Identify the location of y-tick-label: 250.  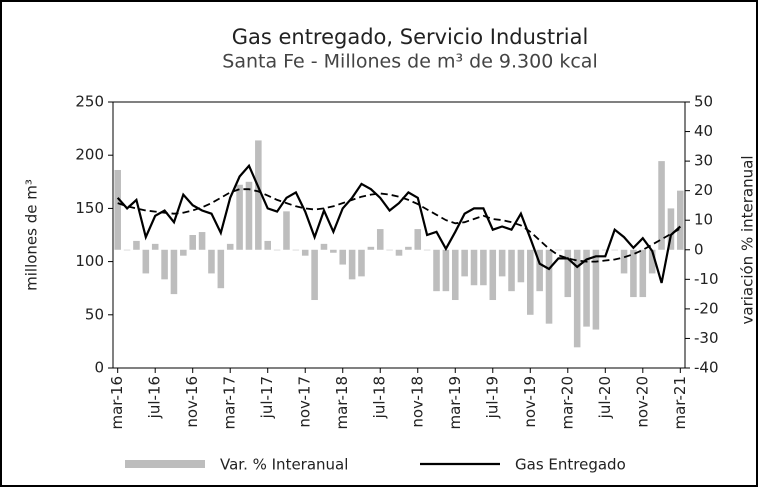
(89, 102).